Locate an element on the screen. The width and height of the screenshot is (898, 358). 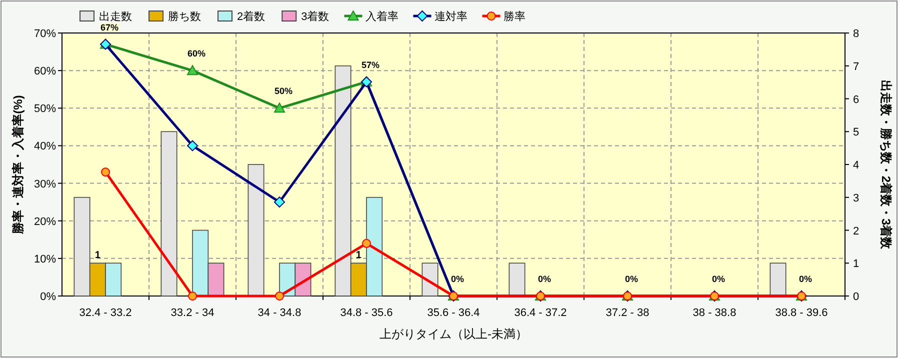
x-tick-label: 34.8 - 35.6 is located at coordinates (366, 313).